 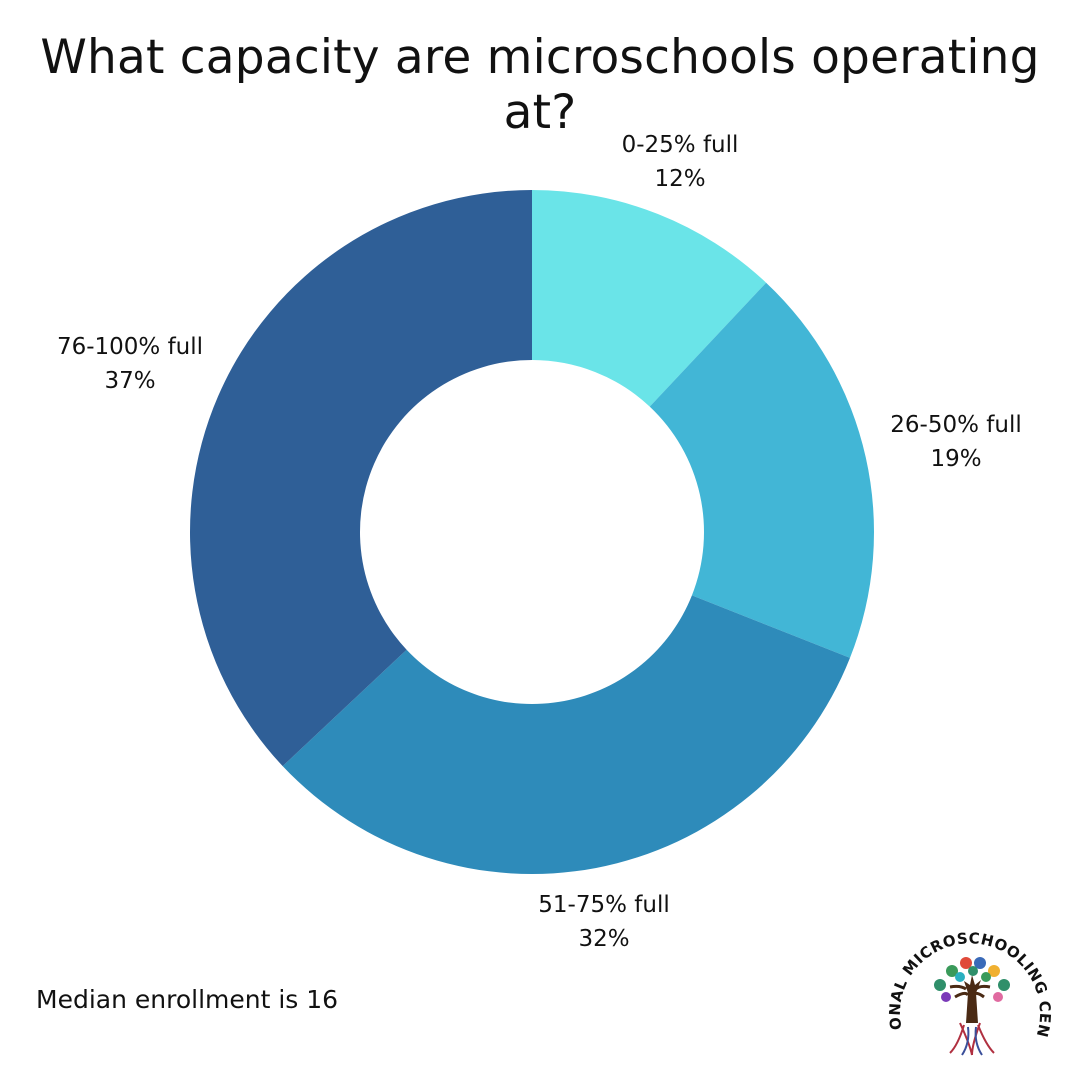 I want to click on slice-category-label: 0-25% full, so click(x=680, y=145).